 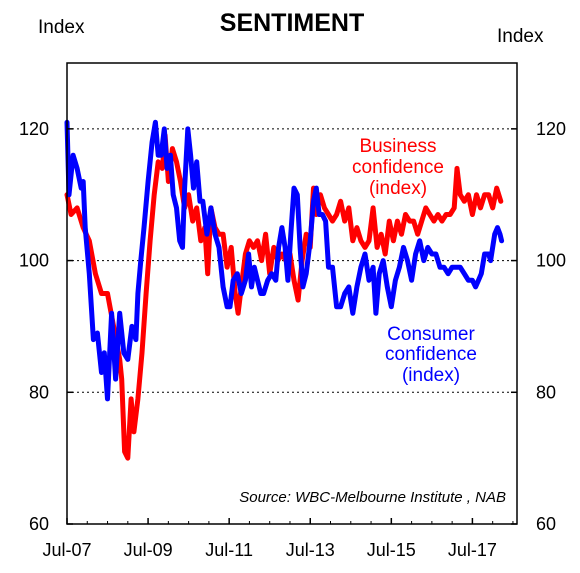 What do you see at coordinates (229, 550) in the screenshot?
I see `x-tick-label: Jul-11` at bounding box center [229, 550].